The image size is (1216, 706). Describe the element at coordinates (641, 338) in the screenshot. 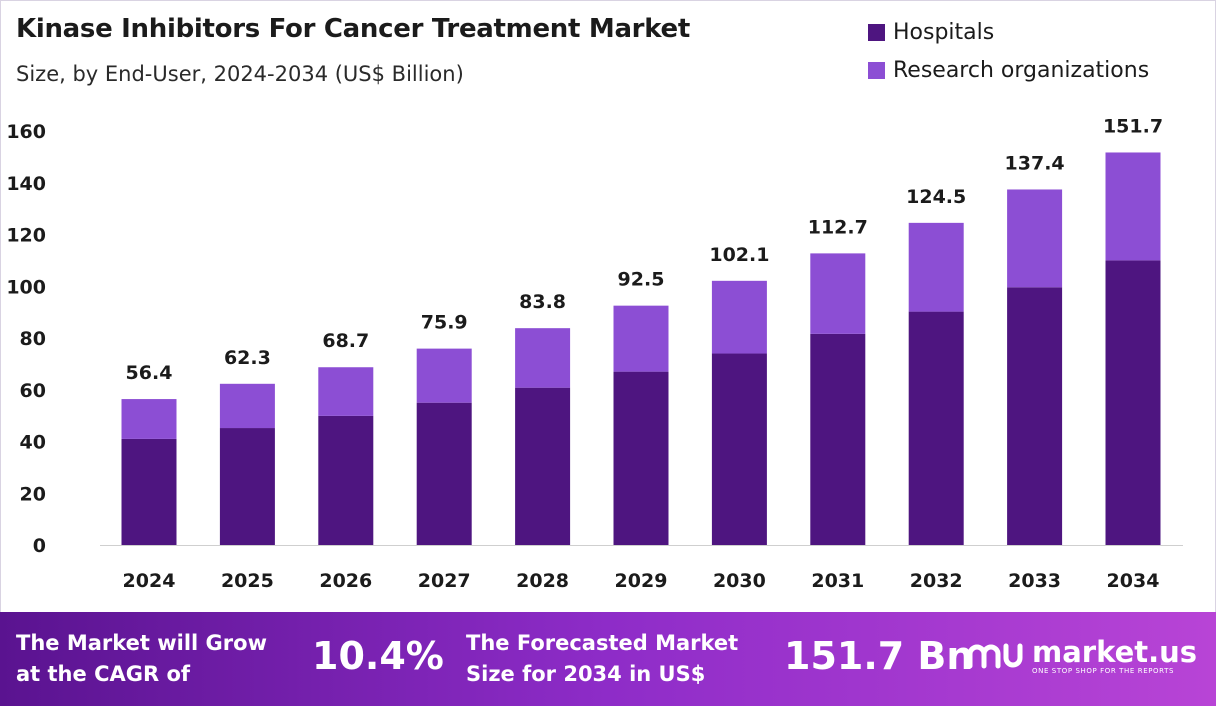

I see `bar-2029-research-organizations` at that location.